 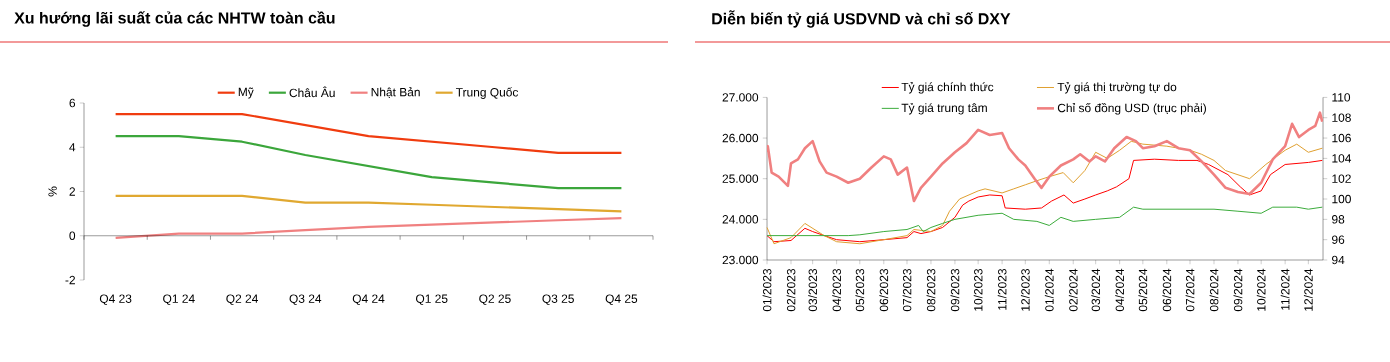 What do you see at coordinates (72, 235) in the screenshot?
I see `y-tick-label: 0` at bounding box center [72, 235].